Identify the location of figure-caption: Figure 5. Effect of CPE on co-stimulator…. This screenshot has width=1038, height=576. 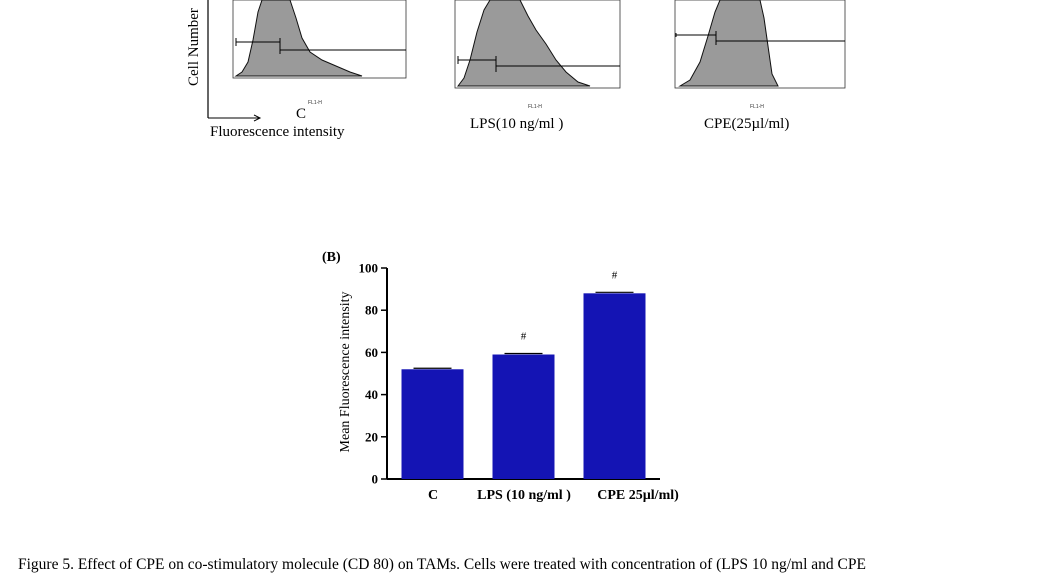
(442, 564).